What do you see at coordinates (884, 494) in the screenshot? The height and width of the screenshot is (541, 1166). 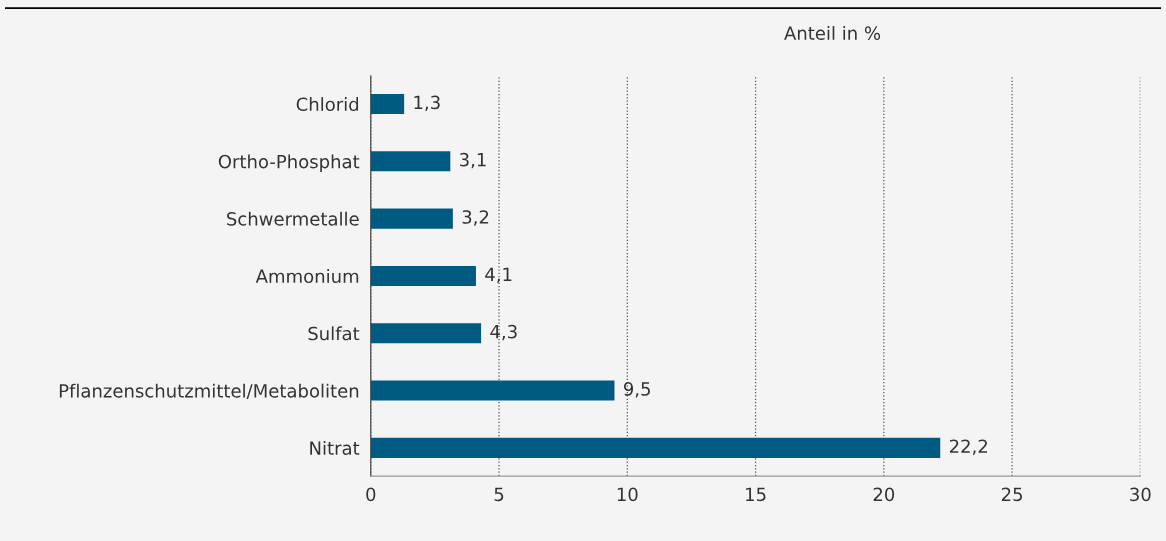 I see `x-tick-label: 20` at bounding box center [884, 494].